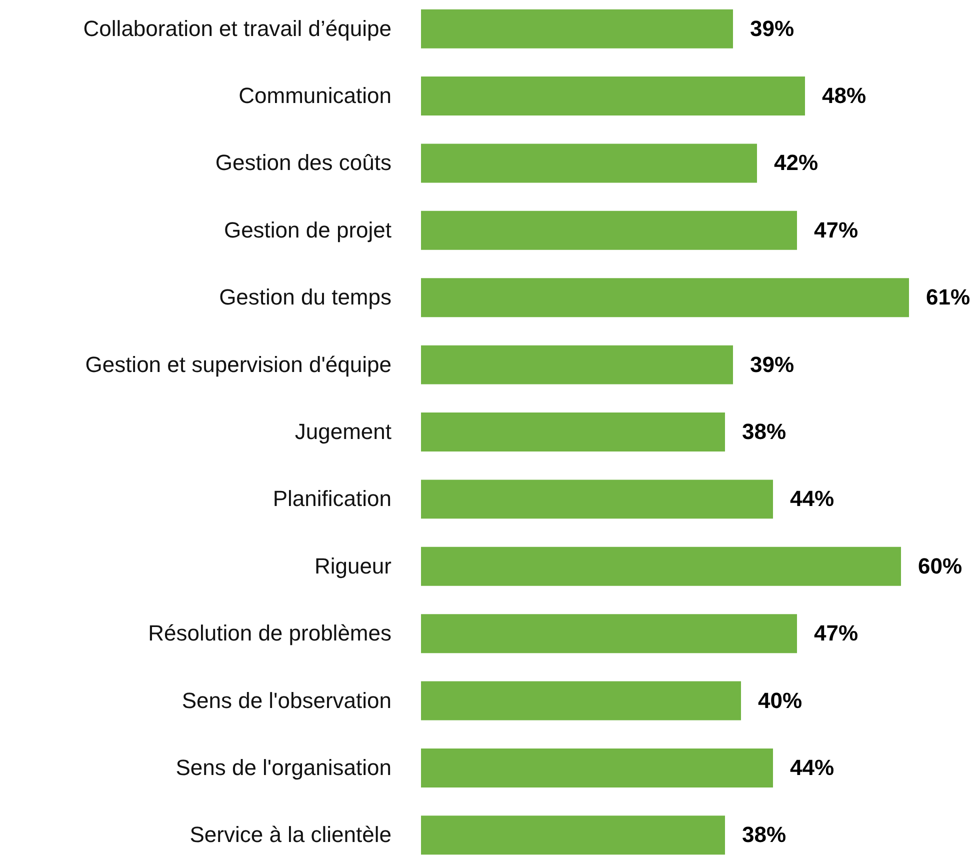 This screenshot has width=979, height=867. What do you see at coordinates (237, 28) in the screenshot?
I see `y-tick-label: Collaboration et travail d’équipe` at bounding box center [237, 28].